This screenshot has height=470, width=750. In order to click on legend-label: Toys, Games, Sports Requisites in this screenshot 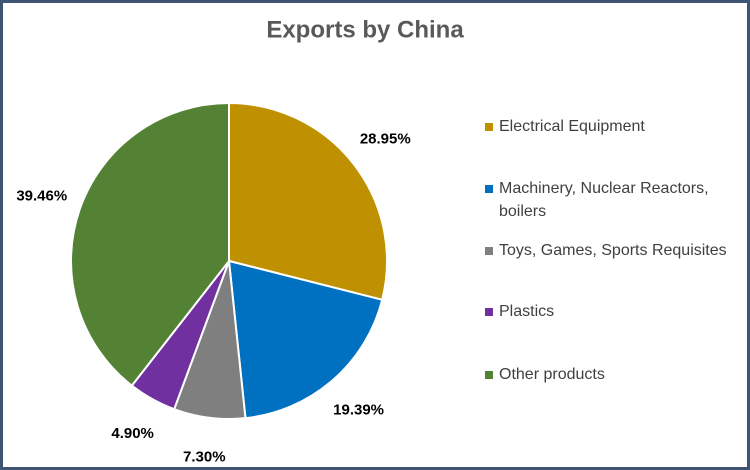, I will do `click(613, 250)`.